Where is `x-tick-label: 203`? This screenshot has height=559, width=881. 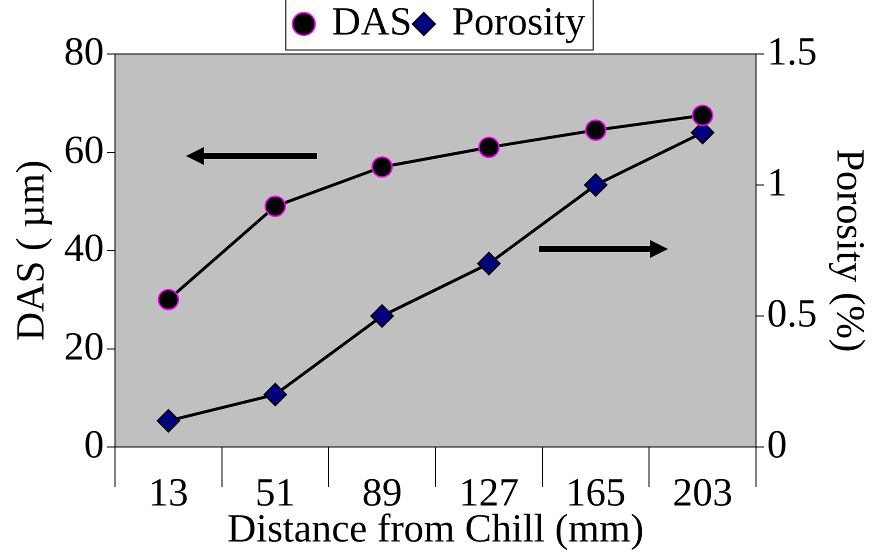
x-tick-label: 203 is located at coordinates (702, 492).